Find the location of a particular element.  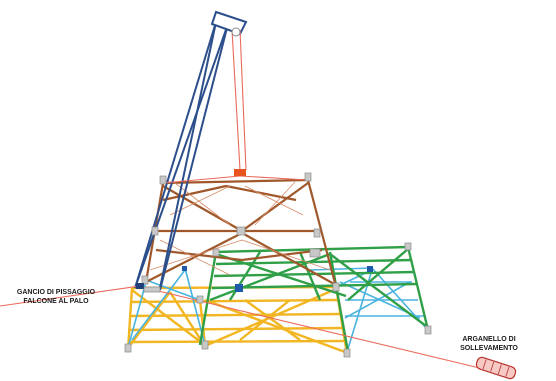

hook-label-line-2: FALCONE AL PALO is located at coordinates (56, 301).